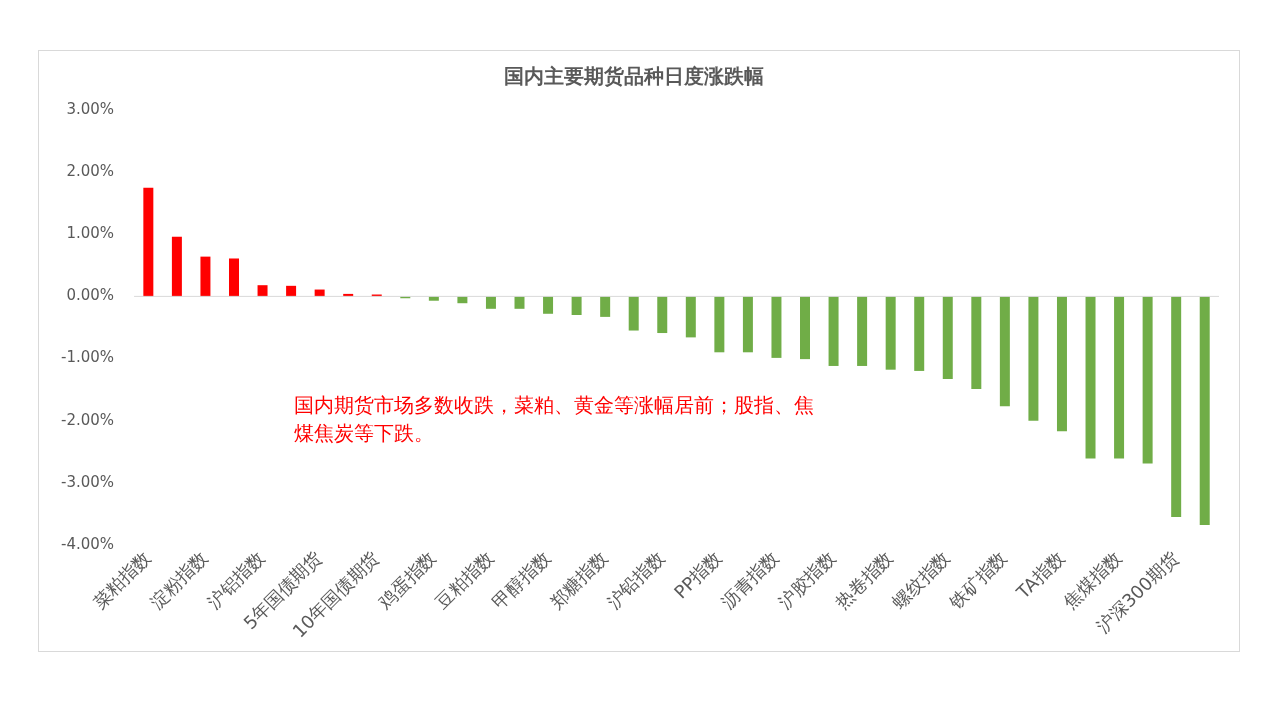 The height and width of the screenshot is (720, 1280). What do you see at coordinates (90, 108) in the screenshot?
I see `y-tick-label: 3.00%` at bounding box center [90, 108].